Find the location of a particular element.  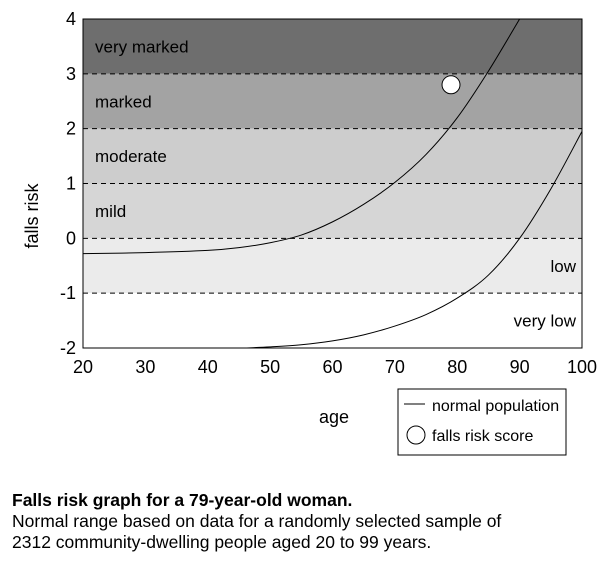

x-tick-label: 60 is located at coordinates (332, 367).